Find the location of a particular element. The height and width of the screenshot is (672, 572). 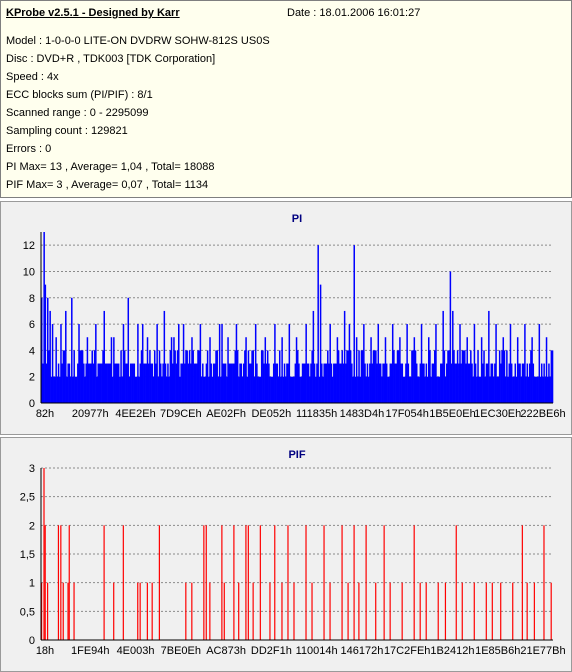

x-tick-label: AC873h is located at coordinates (226, 651).